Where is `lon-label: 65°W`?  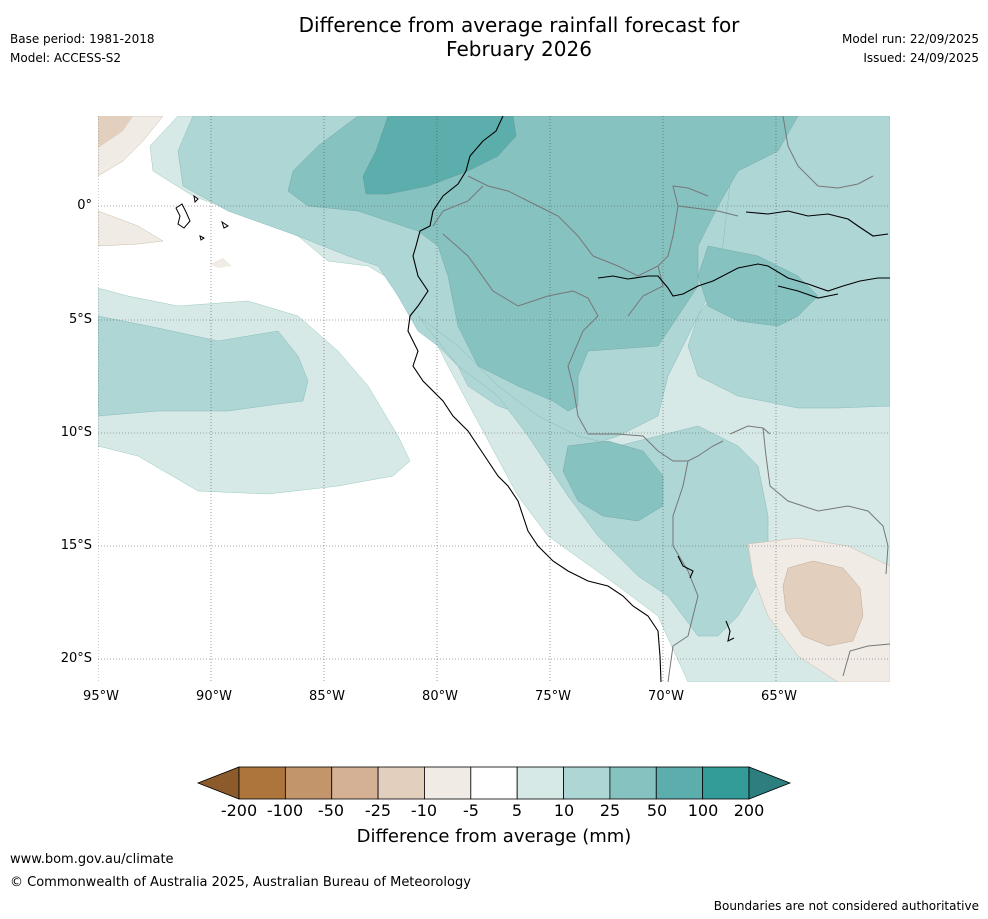 lon-label: 65°W is located at coordinates (779, 696).